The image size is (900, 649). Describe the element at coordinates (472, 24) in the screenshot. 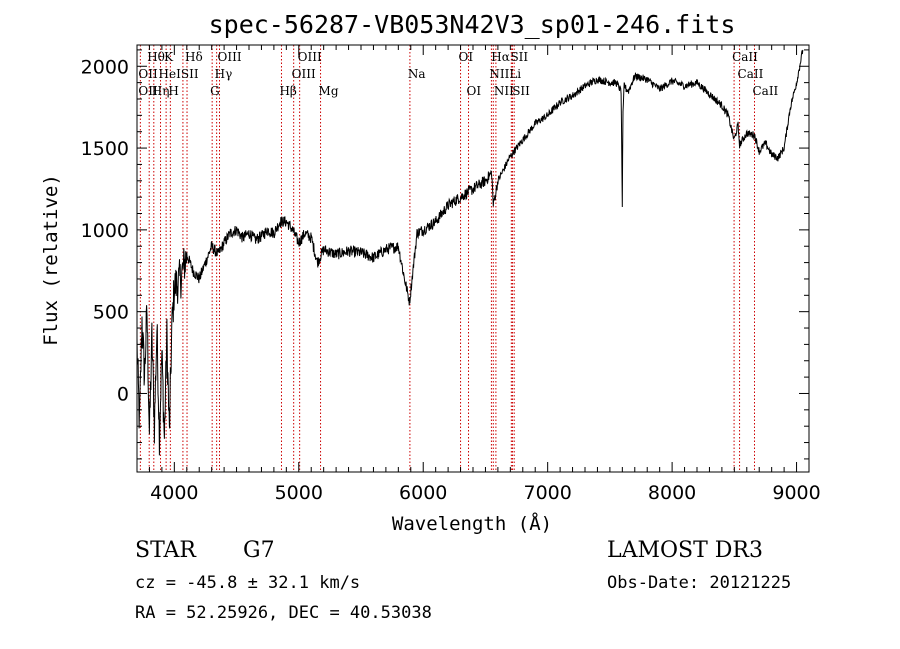

I see `chart-title: spec-56287-VB053N42V3_sp01-246.fits` at that location.